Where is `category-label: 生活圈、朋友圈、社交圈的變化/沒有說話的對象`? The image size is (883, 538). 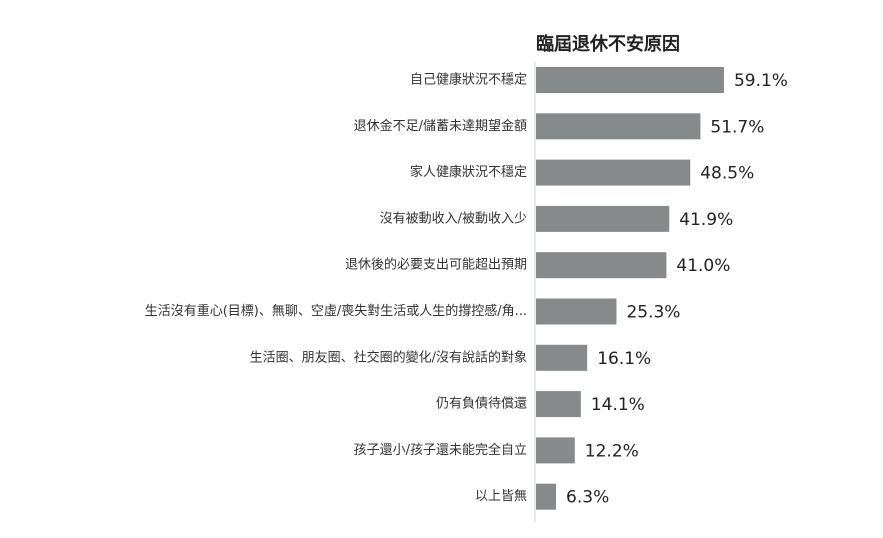 category-label: 生活圈、朋友圈、社交圈的變化/沒有說話的對象 is located at coordinates (388, 357).